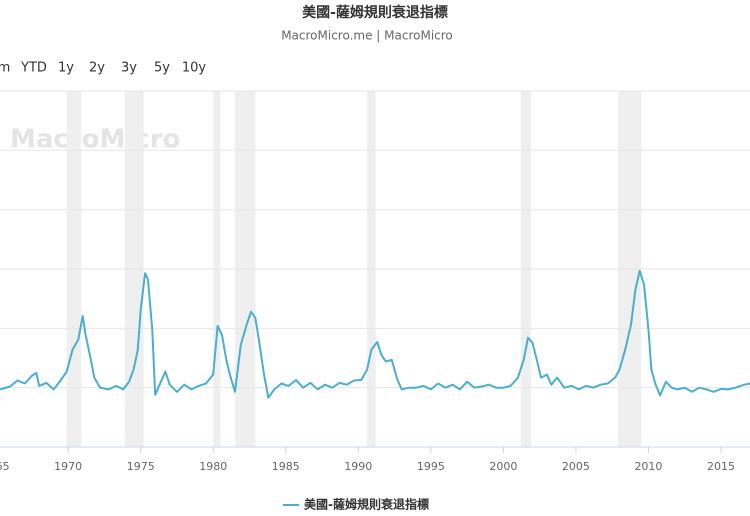  Describe the element at coordinates (194, 68) in the screenshot. I see `range-button: 10y` at that location.